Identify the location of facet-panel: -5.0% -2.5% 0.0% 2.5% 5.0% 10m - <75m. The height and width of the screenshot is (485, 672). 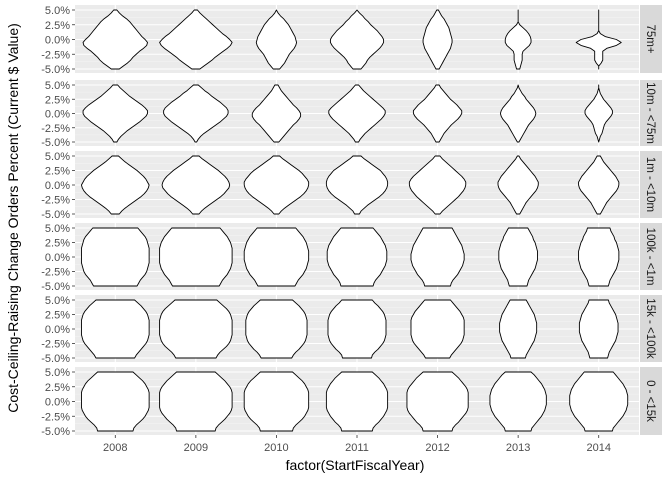
(351, 114).